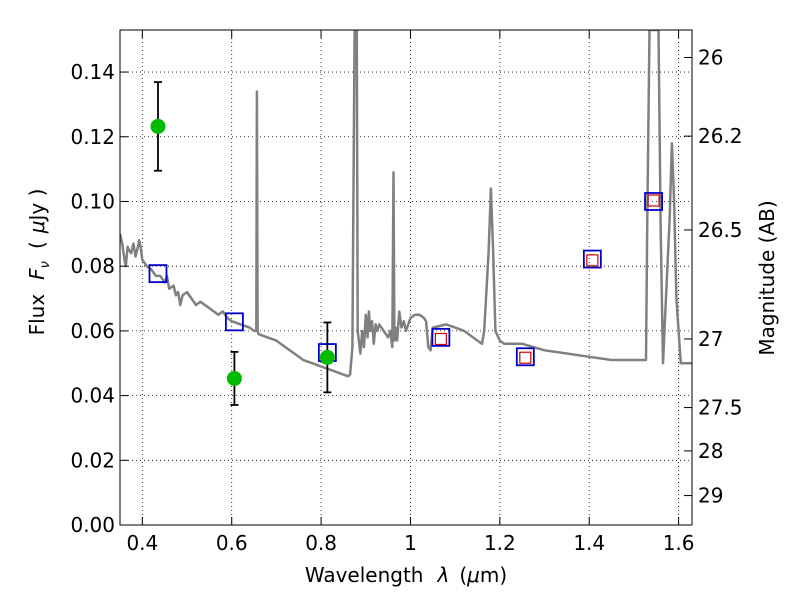 The image size is (800, 600). I want to click on y2-tick-label: 29, so click(710, 496).